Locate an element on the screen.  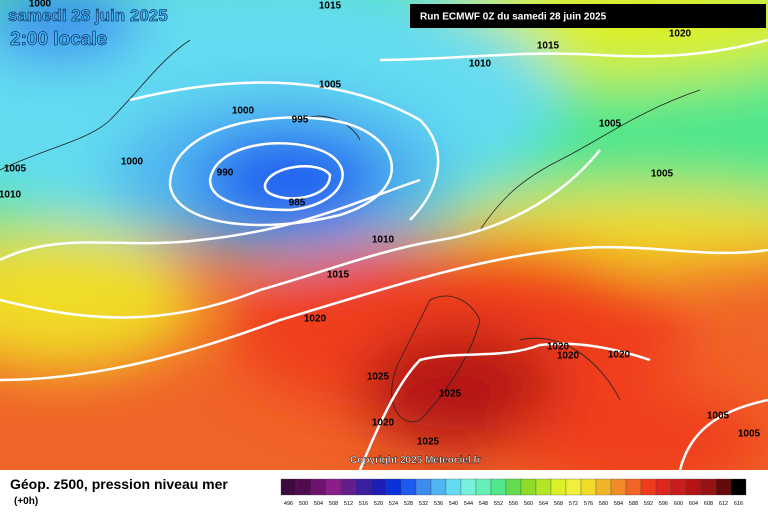
colorbar-label: 520 is located at coordinates (378, 504).